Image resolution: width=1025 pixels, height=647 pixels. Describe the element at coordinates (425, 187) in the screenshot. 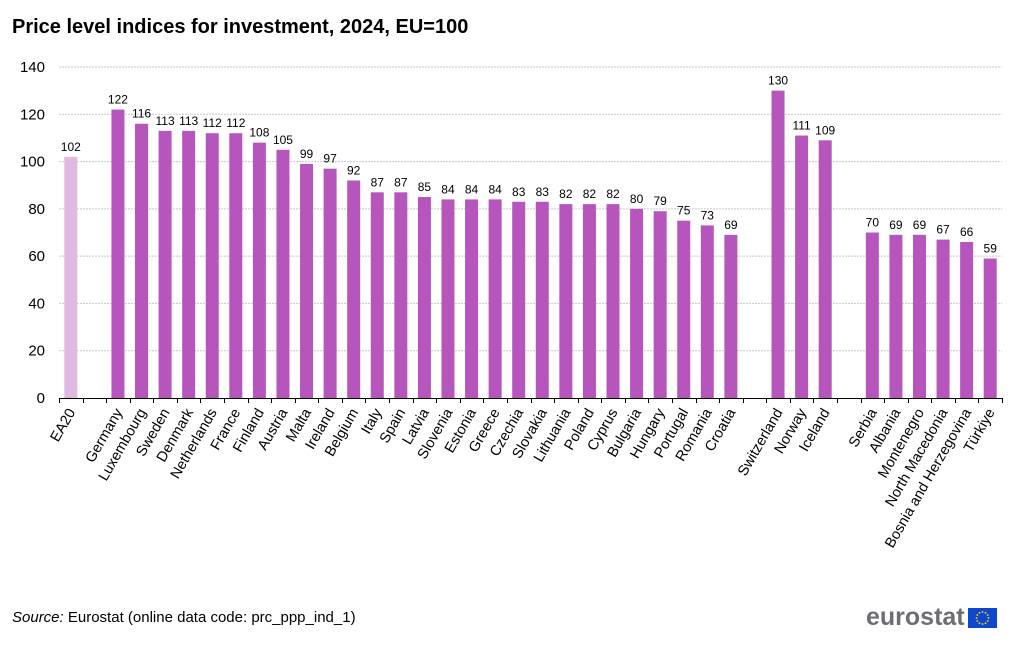

I see `data-label: 85` at that location.